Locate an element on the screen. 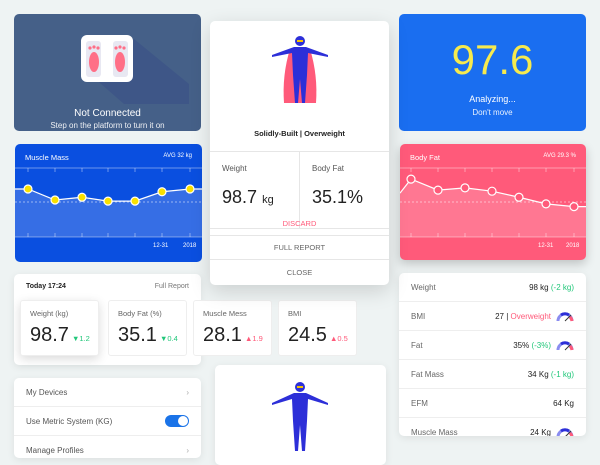 The height and width of the screenshot is (465, 600). metric-delta: (-3%) is located at coordinates (541, 345).